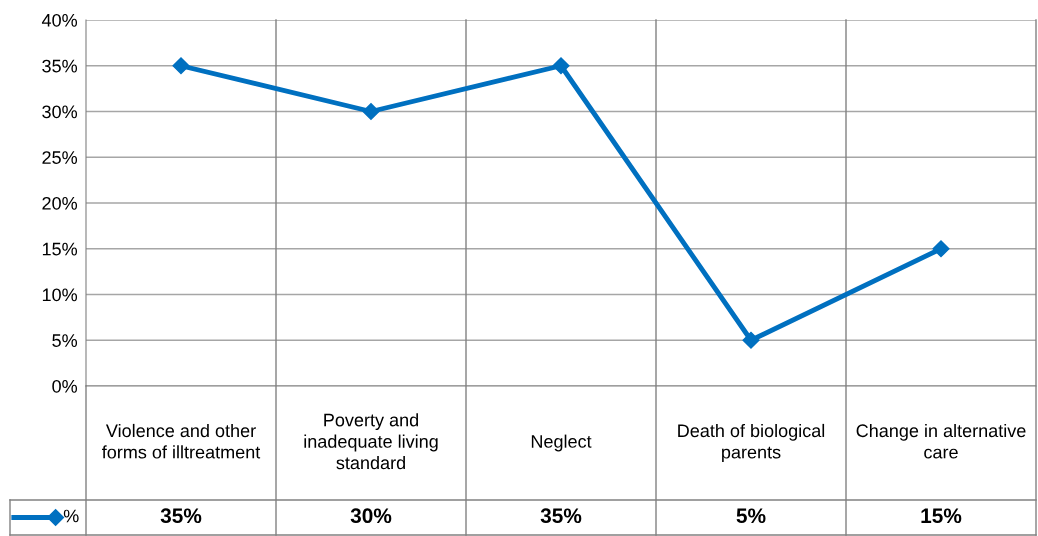 Image resolution: width=1038 pixels, height=536 pixels. I want to click on y-tick-label: 0%, so click(65, 386).